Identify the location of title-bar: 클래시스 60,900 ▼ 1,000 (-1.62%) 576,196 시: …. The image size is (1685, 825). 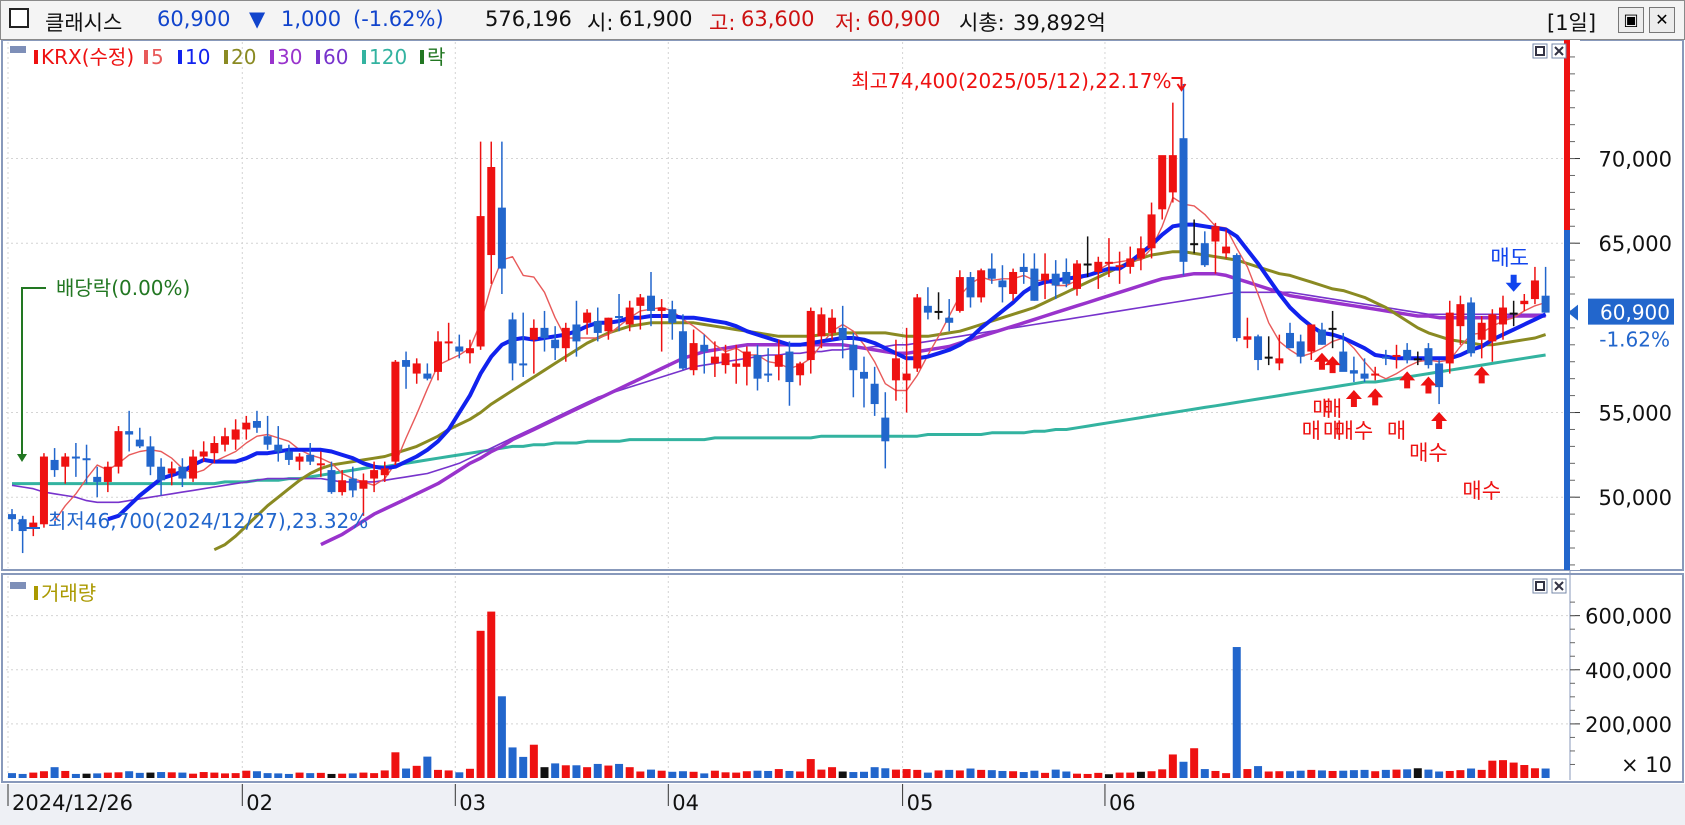
(842, 20).